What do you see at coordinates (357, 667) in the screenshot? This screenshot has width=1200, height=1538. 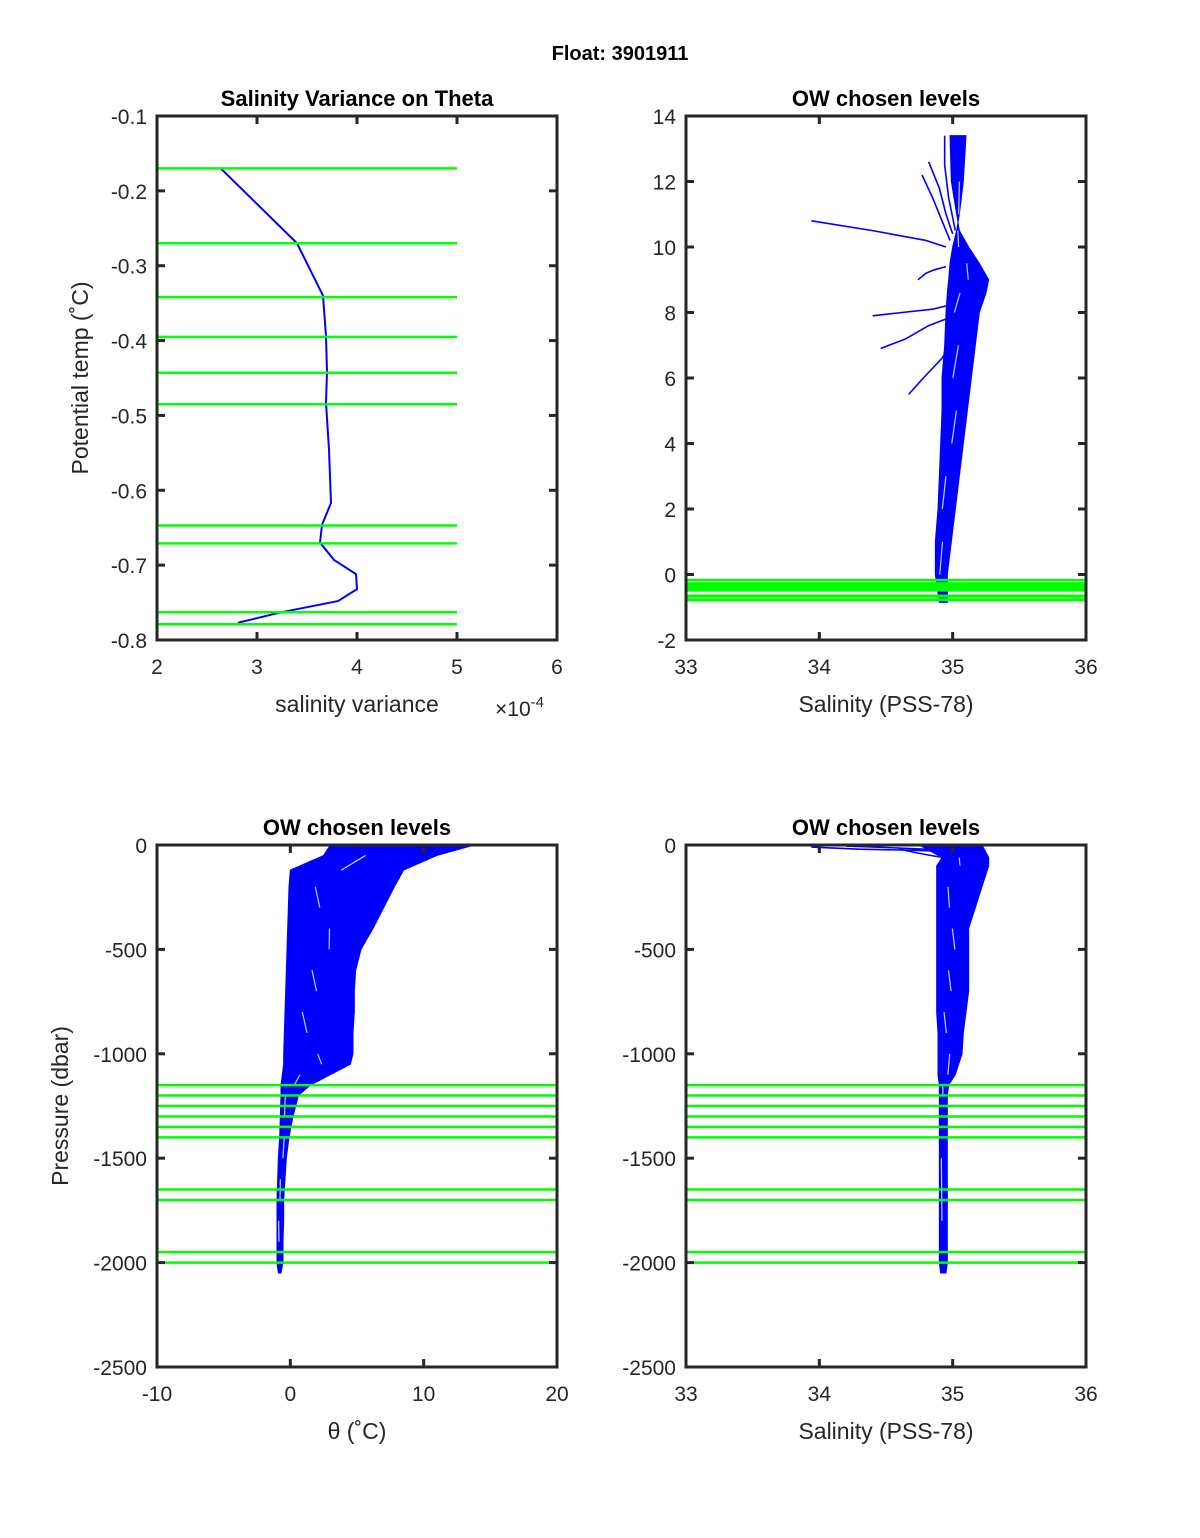 I see `x-tick-label: 4` at bounding box center [357, 667].